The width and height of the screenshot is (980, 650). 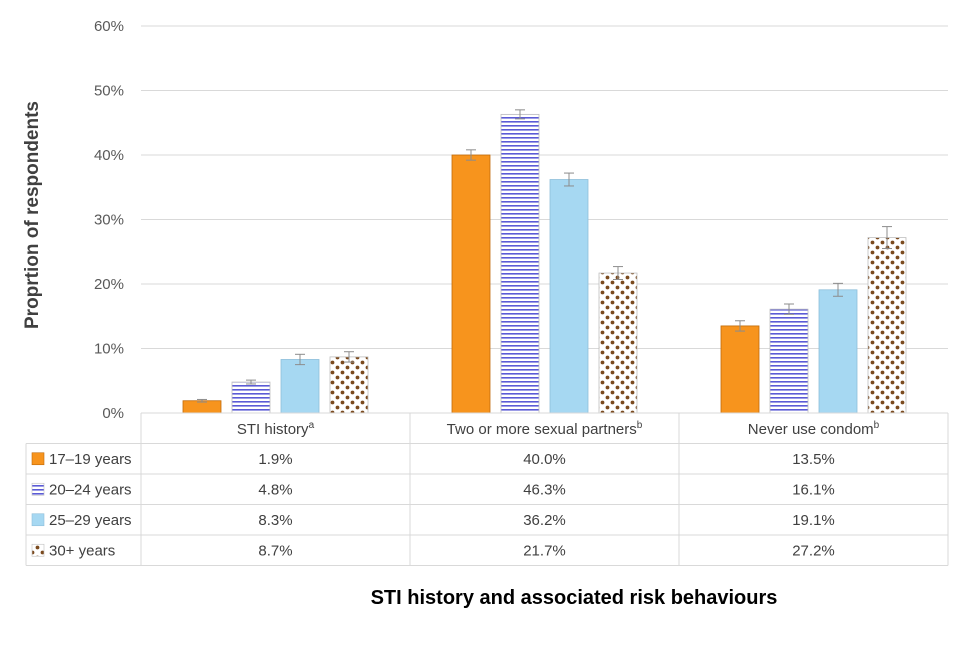 I want to click on y-tick-label: 50%, so click(x=109, y=91).